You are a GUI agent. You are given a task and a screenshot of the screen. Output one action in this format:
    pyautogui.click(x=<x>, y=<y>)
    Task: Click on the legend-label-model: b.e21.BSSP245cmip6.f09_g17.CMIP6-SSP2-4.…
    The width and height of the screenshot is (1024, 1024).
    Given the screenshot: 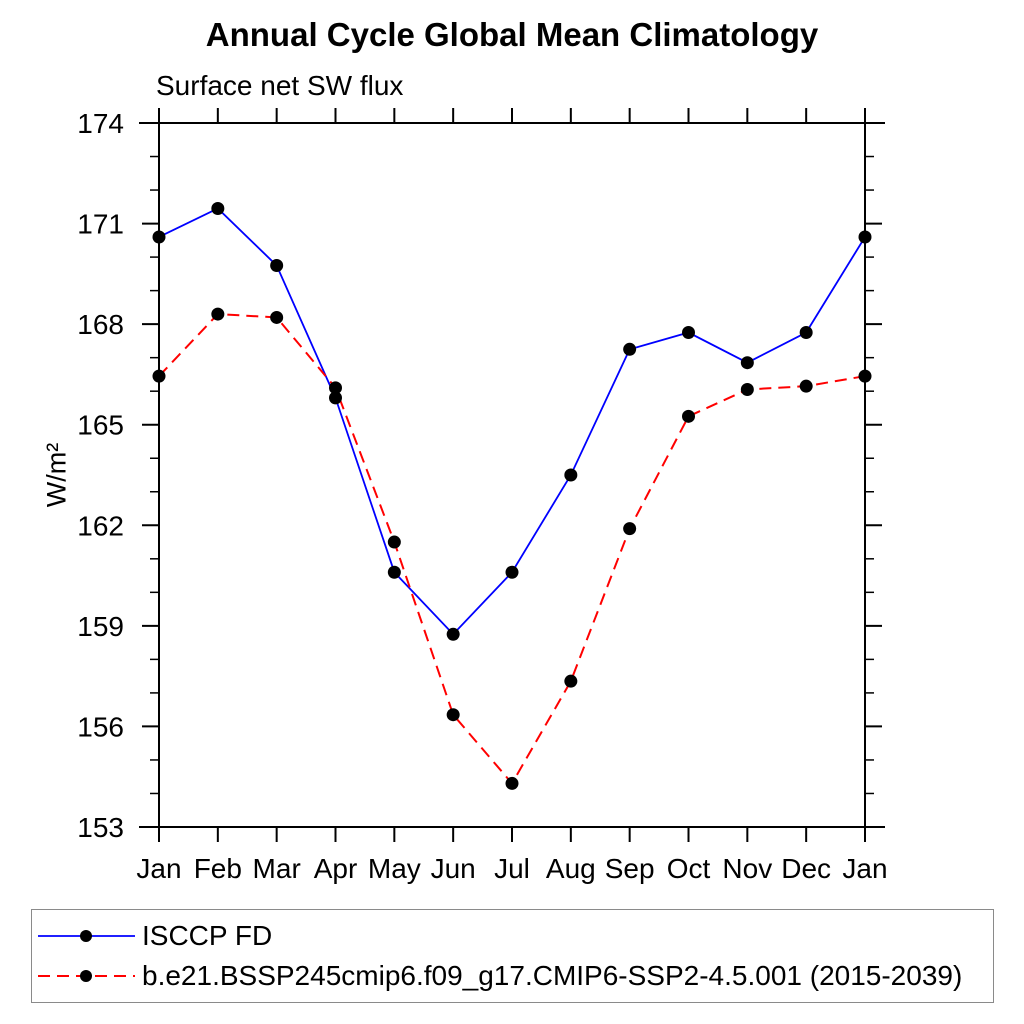 What is the action you would take?
    pyautogui.click(x=552, y=975)
    